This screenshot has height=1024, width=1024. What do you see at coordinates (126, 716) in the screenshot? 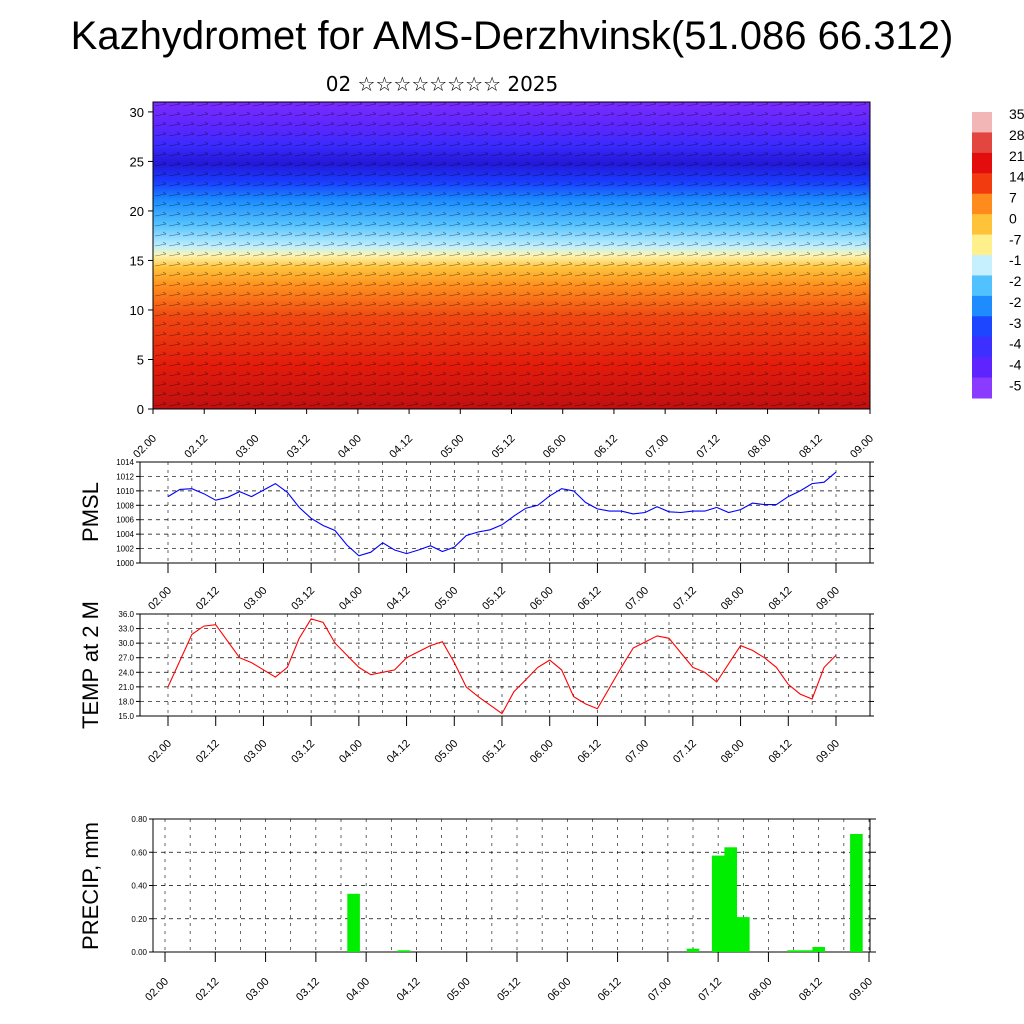
I see `y-tick-label: 15.0` at bounding box center [126, 716].